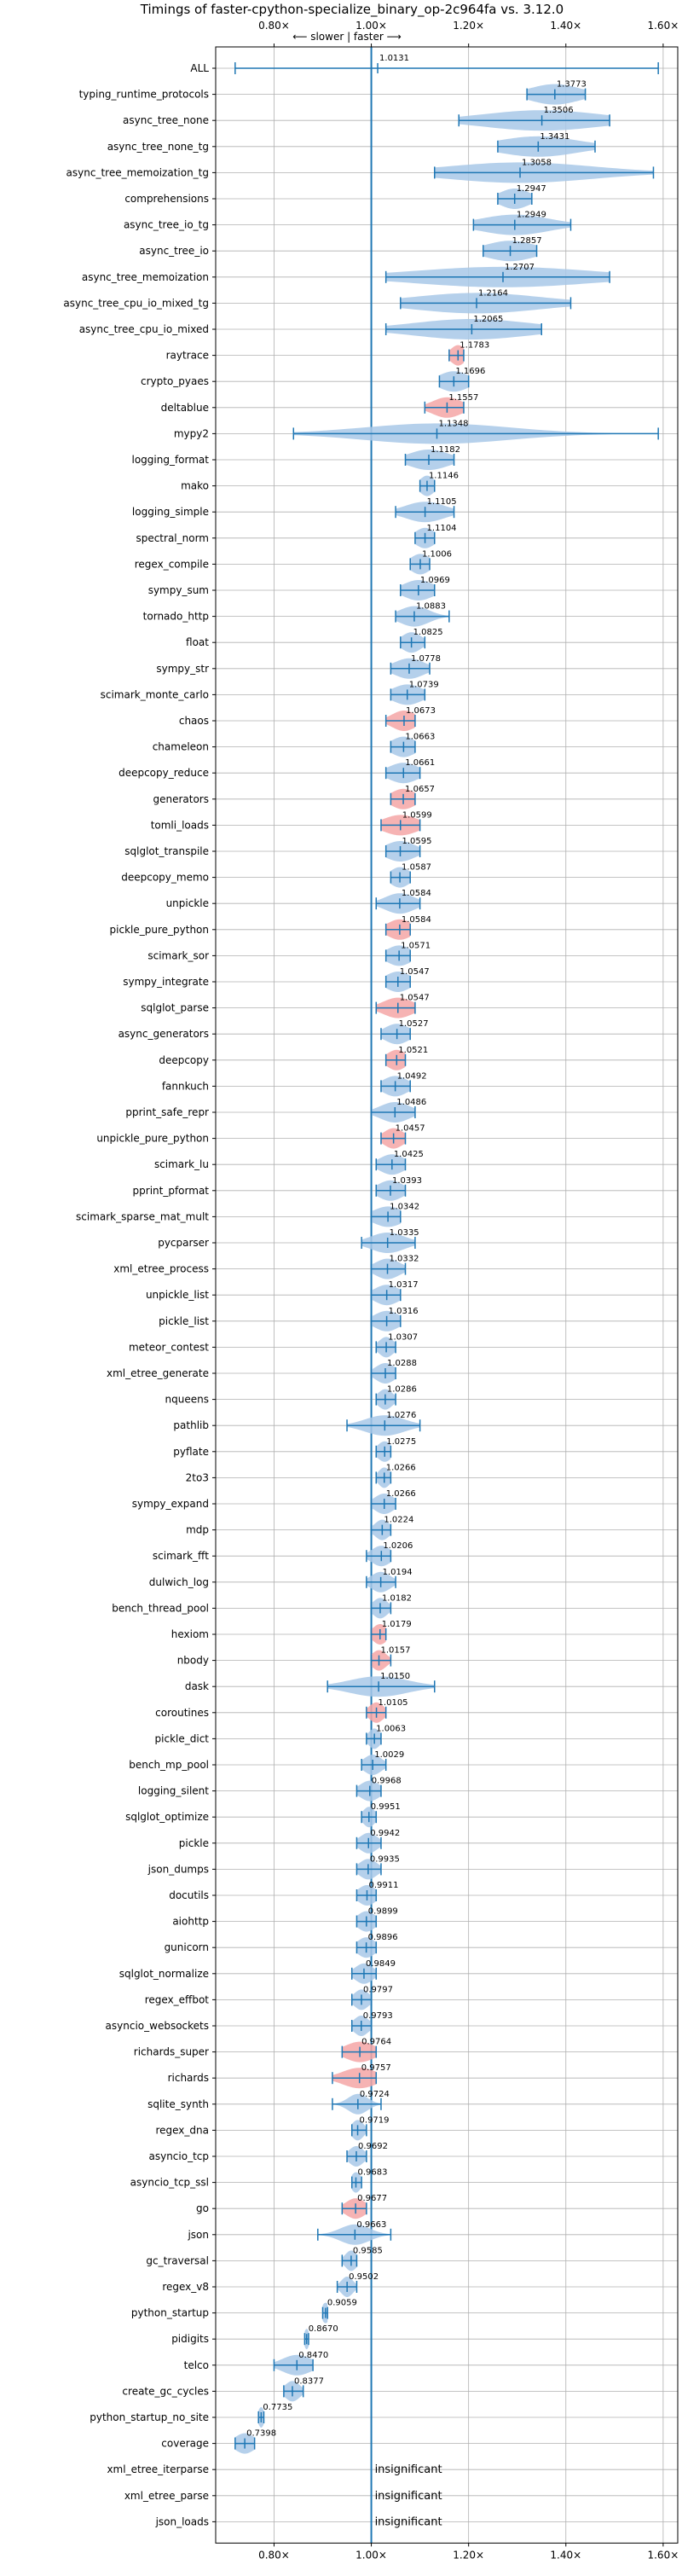 The width and height of the screenshot is (682, 2576). Describe the element at coordinates (444, 476) in the screenshot. I see `value-label: 1.1146` at that location.